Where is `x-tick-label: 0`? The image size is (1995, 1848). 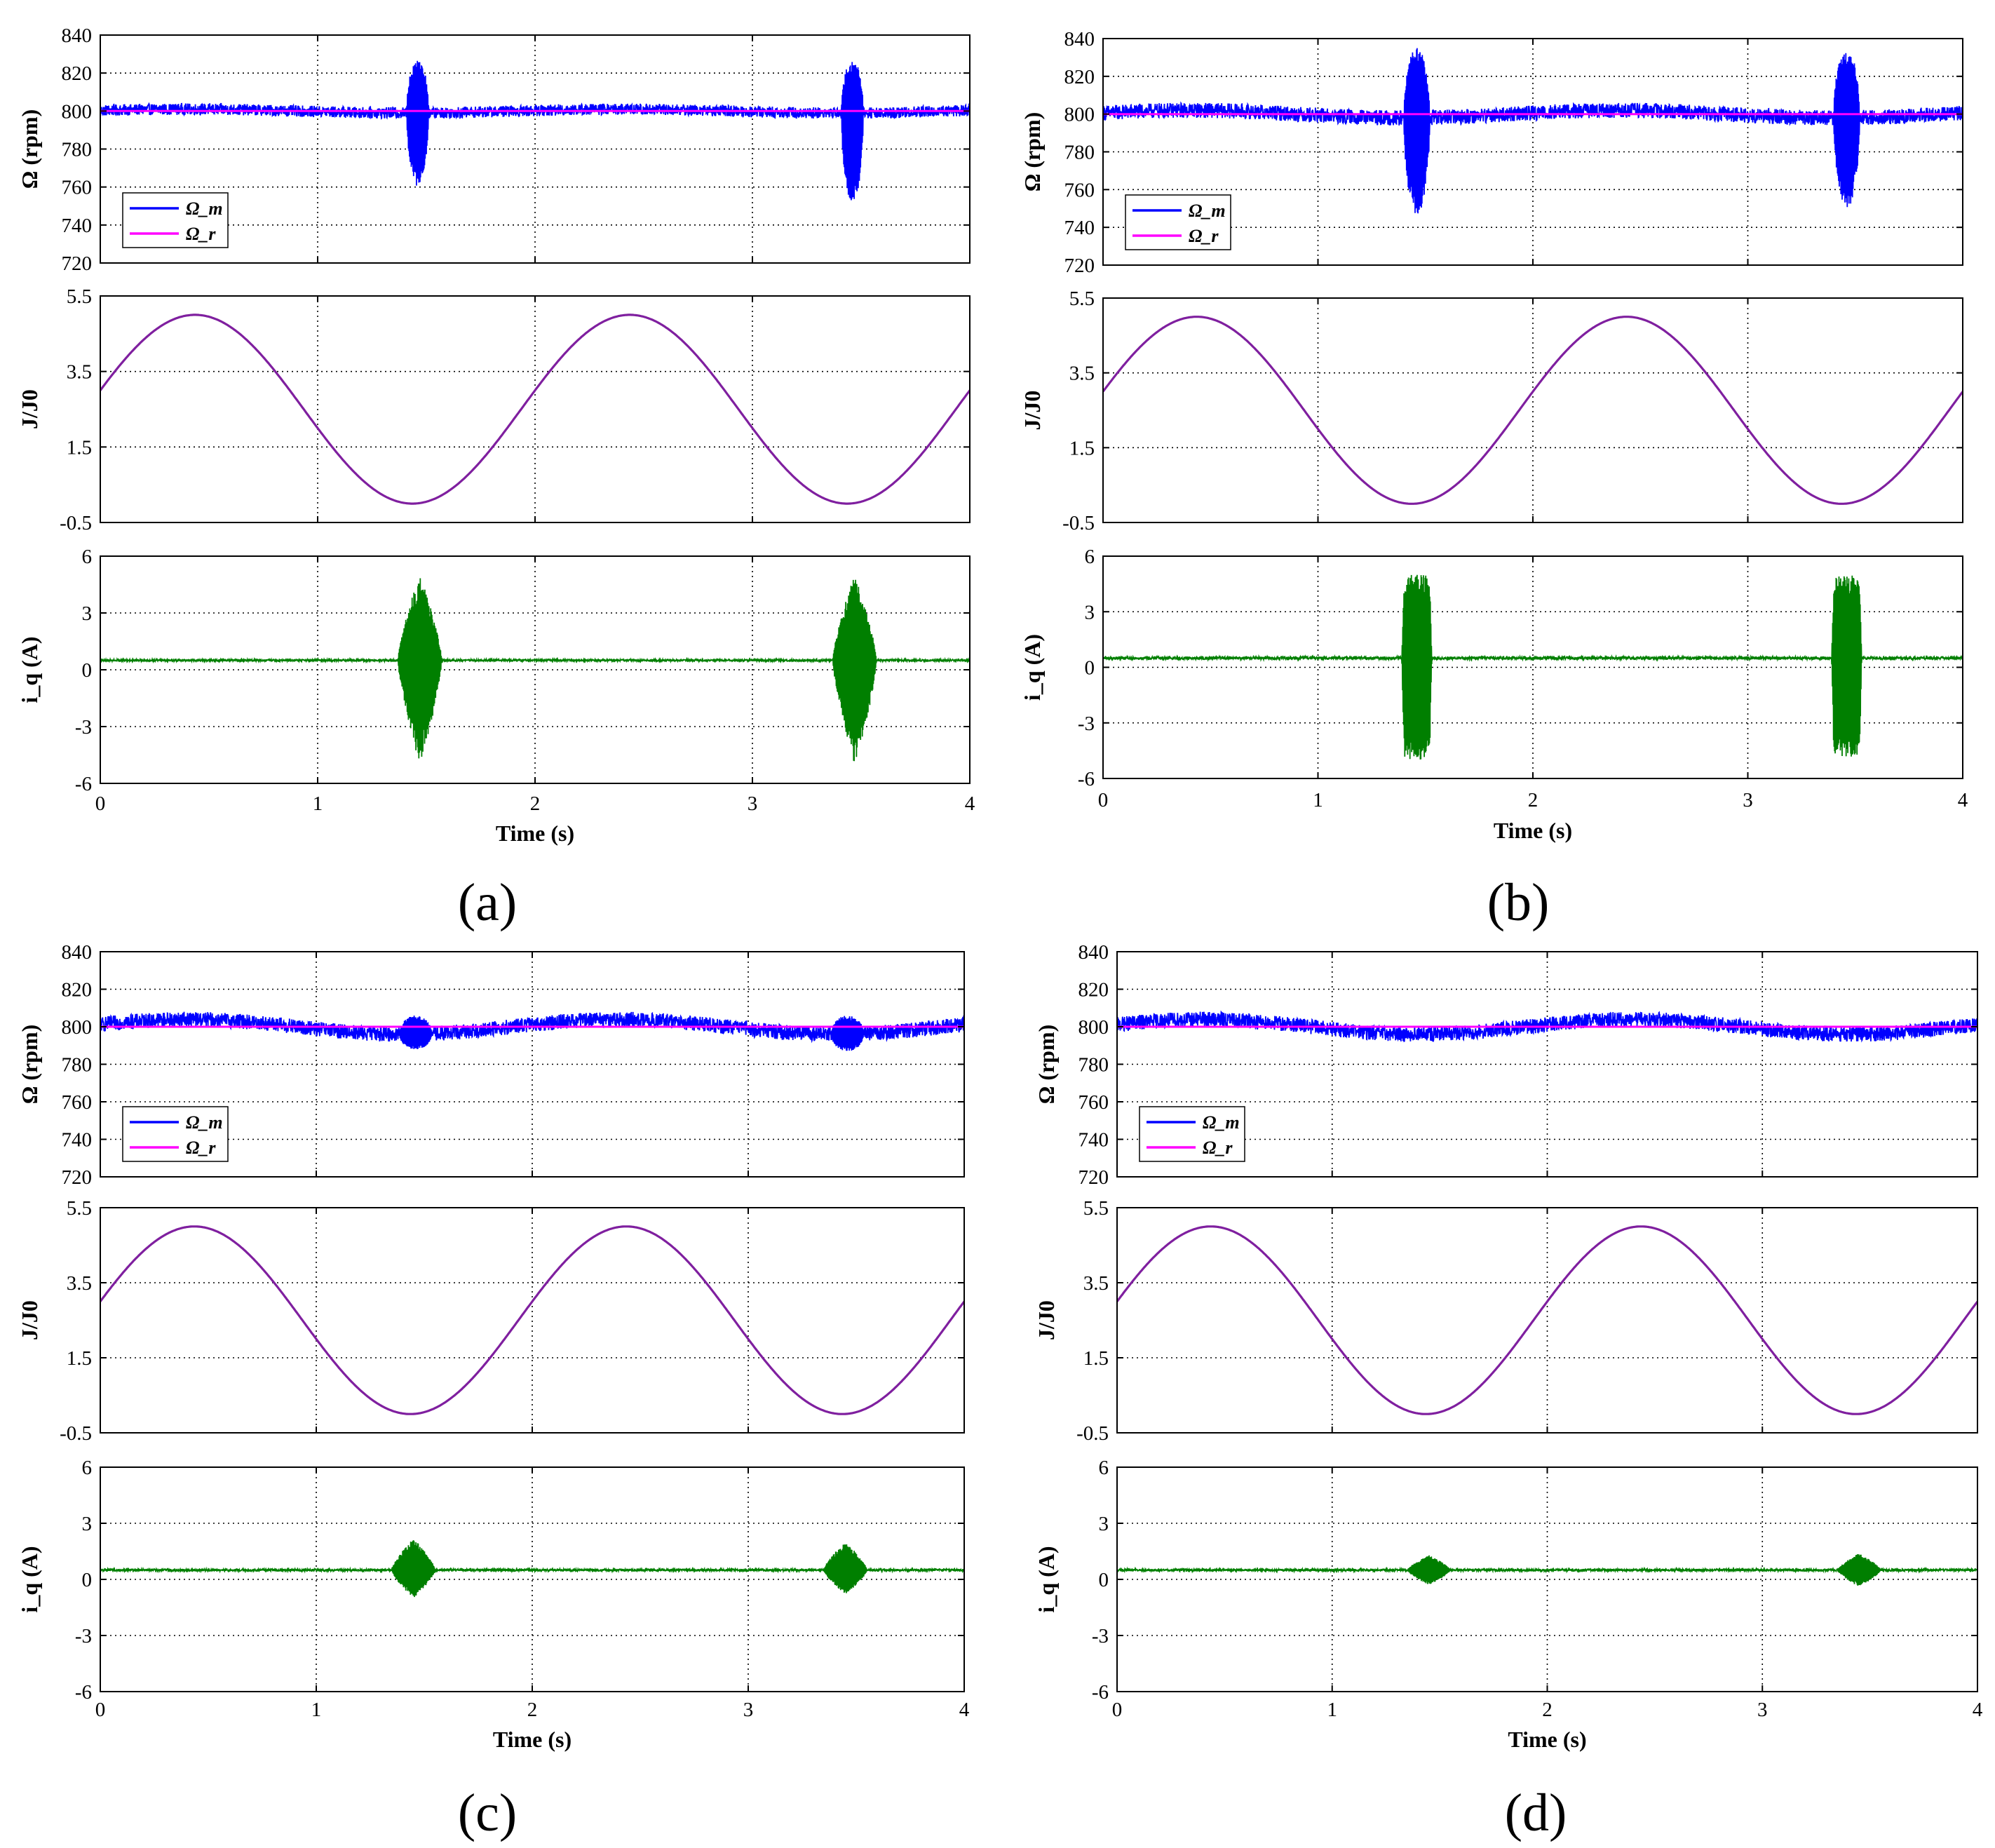 x-tick-label: 0 is located at coordinates (1104, 800).